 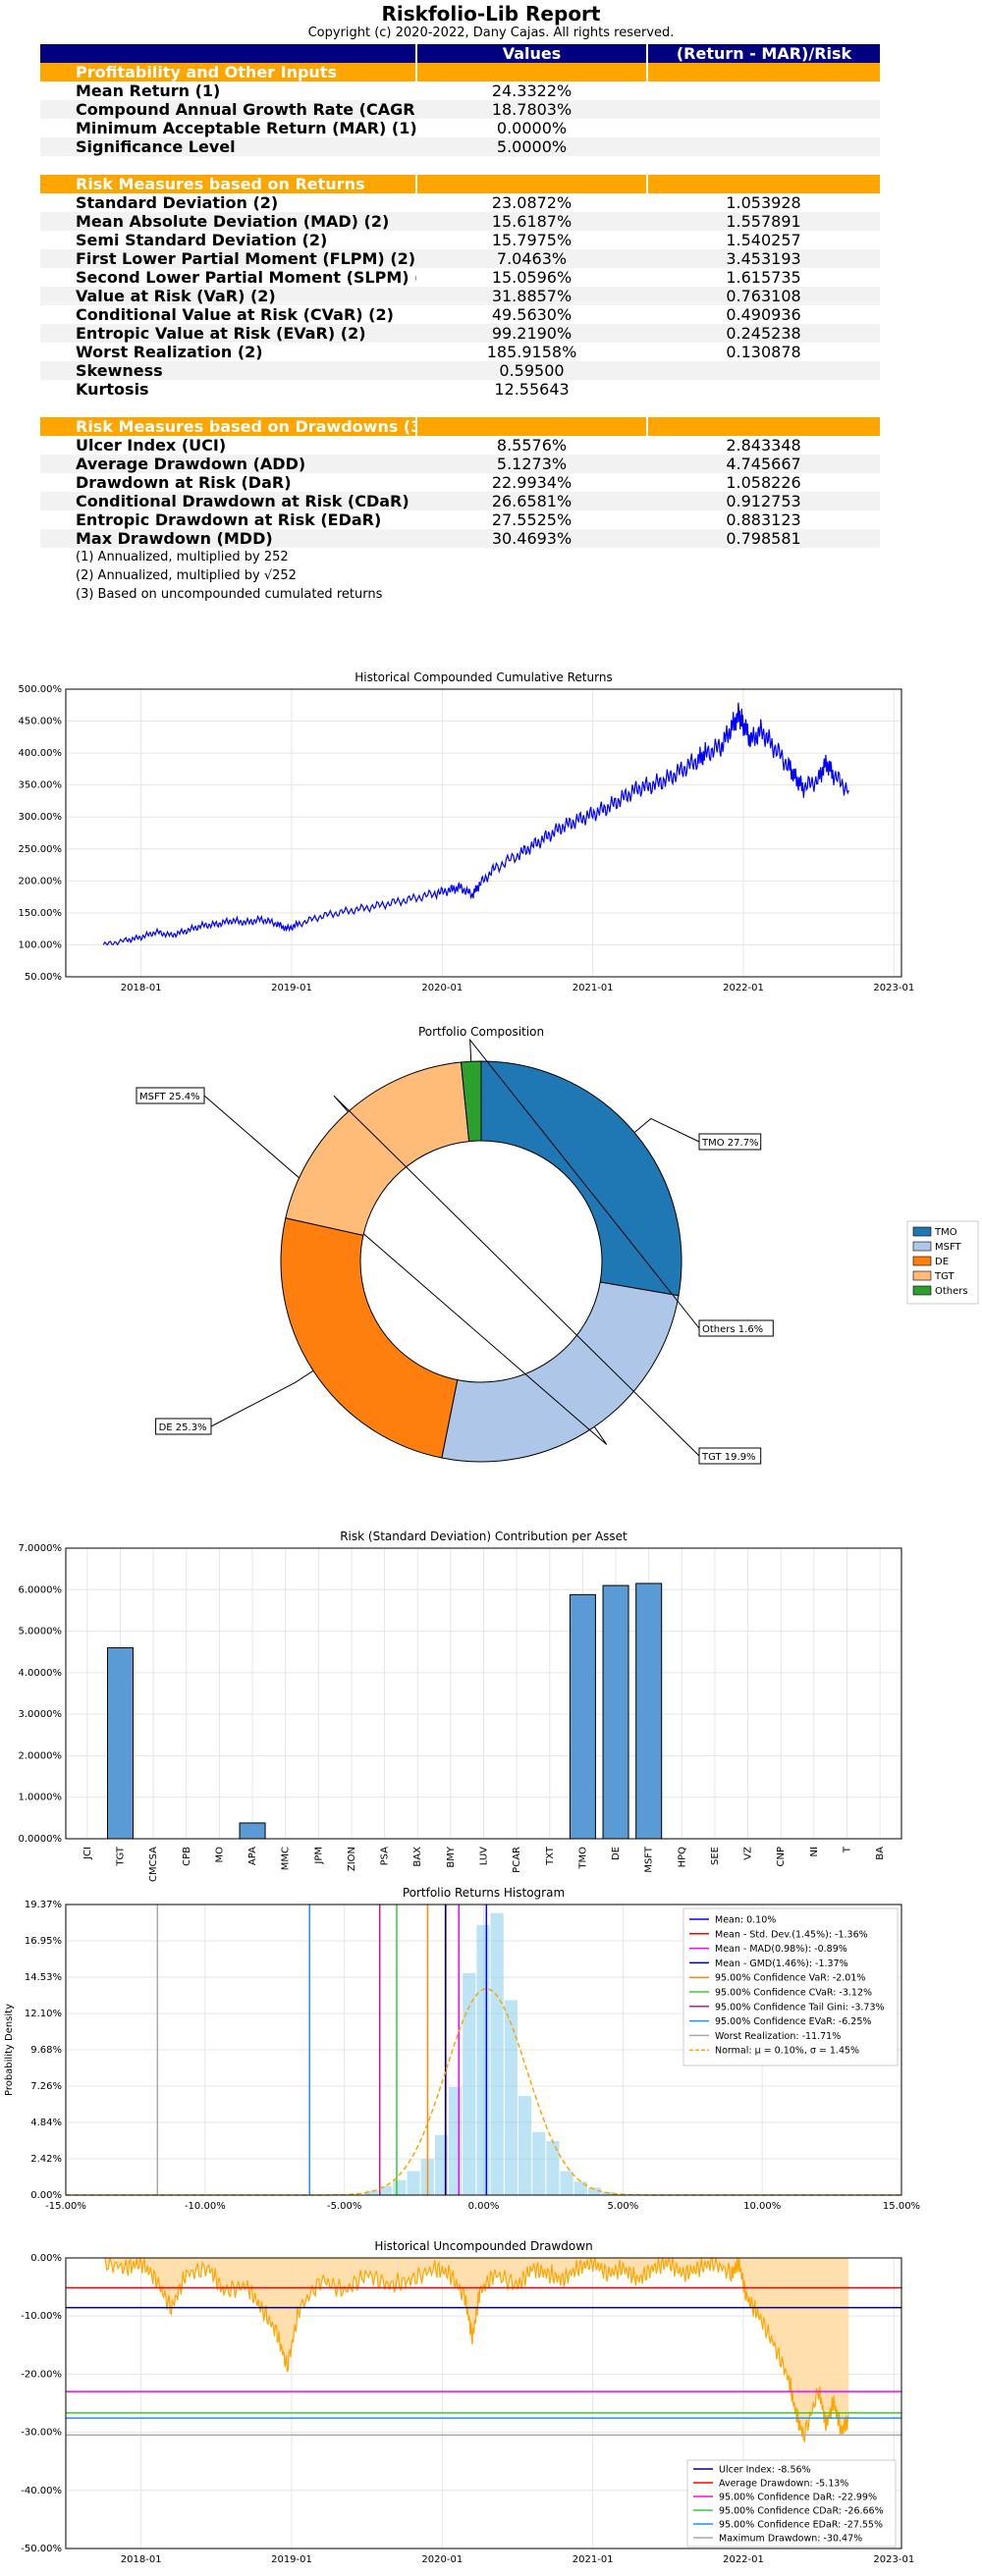 I want to click on table-row: Mean Return (1) 24.3322%, so click(x=460, y=90).